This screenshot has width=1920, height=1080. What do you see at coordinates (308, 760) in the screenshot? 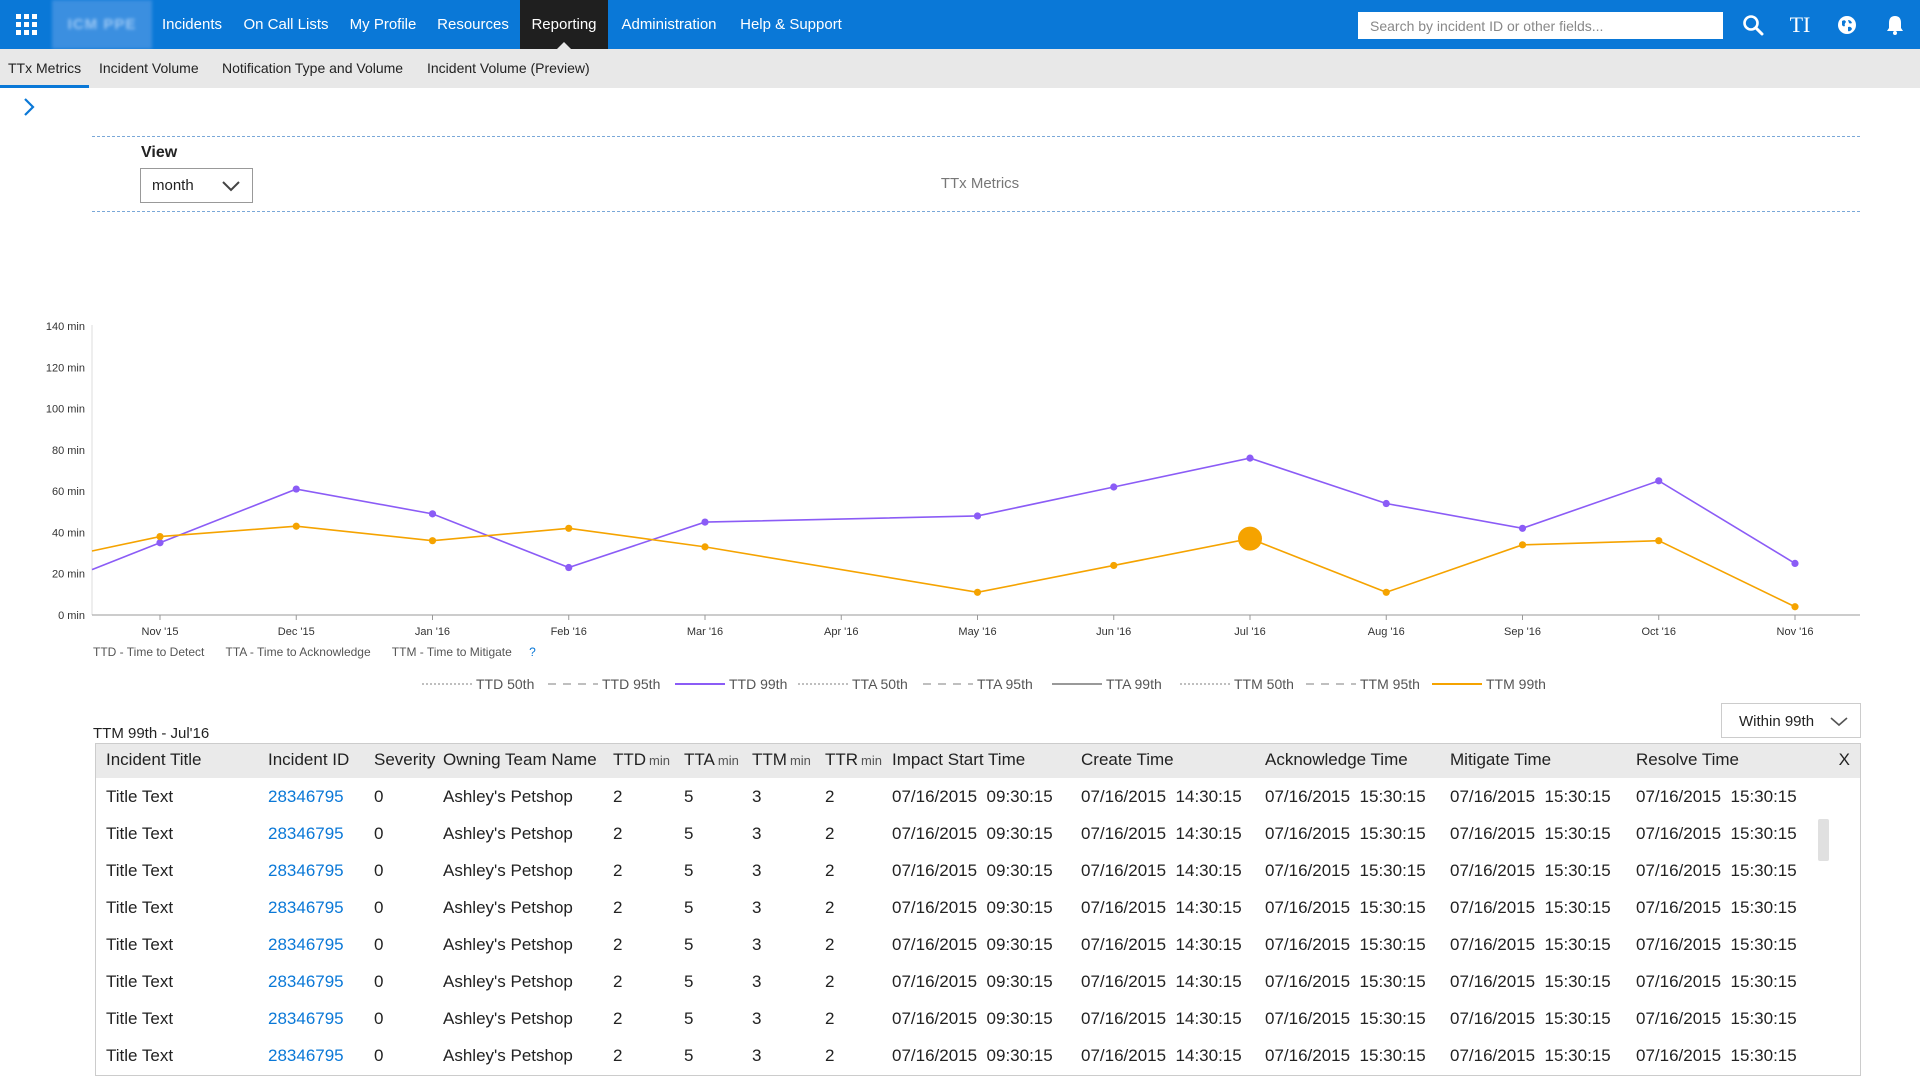
I see `column-header: Incident ID` at bounding box center [308, 760].